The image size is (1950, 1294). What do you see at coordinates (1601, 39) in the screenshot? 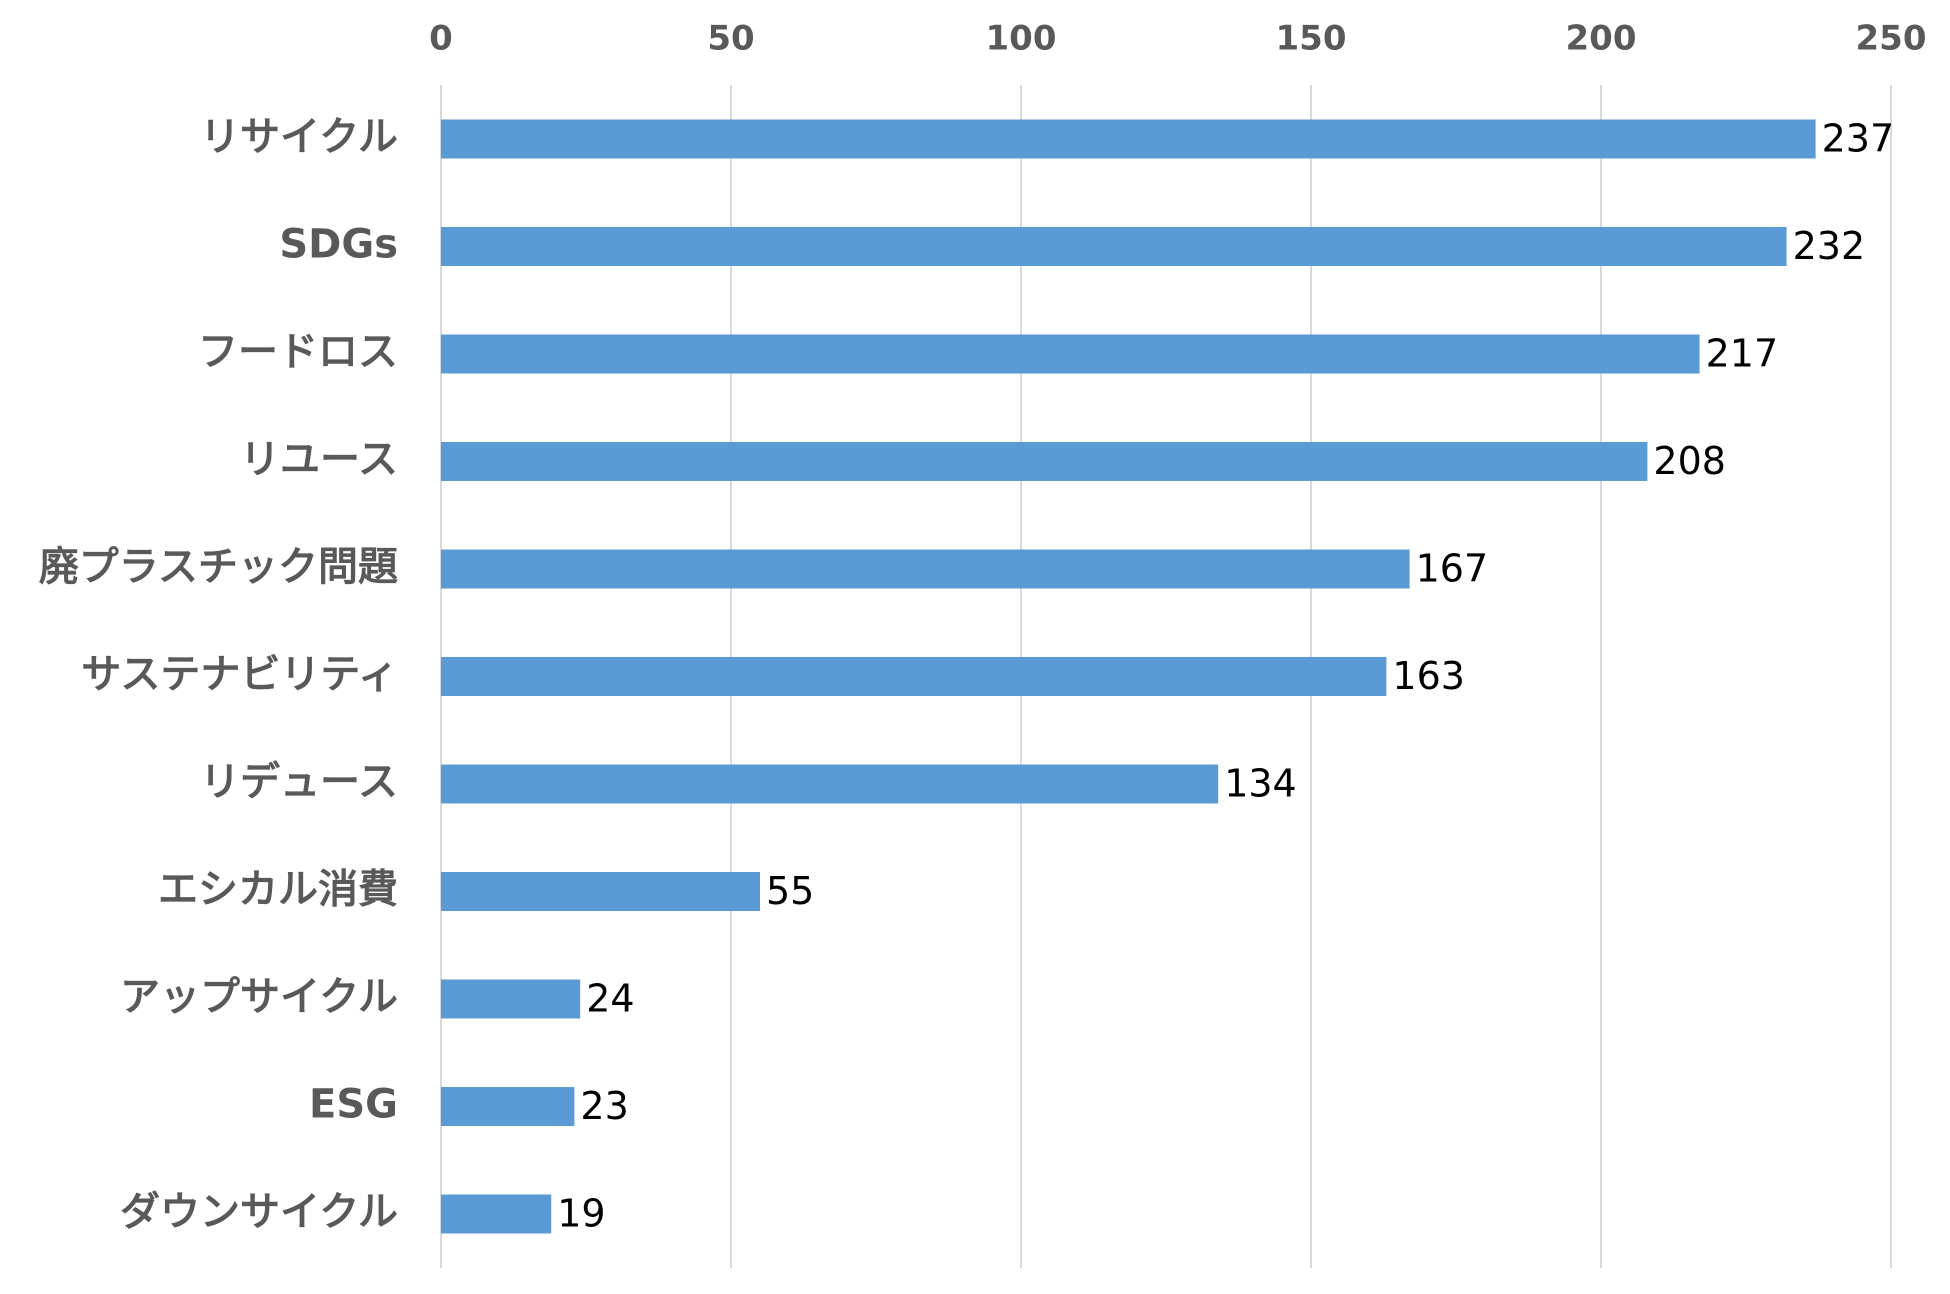
I see `x-tick-label: 200` at bounding box center [1601, 39].